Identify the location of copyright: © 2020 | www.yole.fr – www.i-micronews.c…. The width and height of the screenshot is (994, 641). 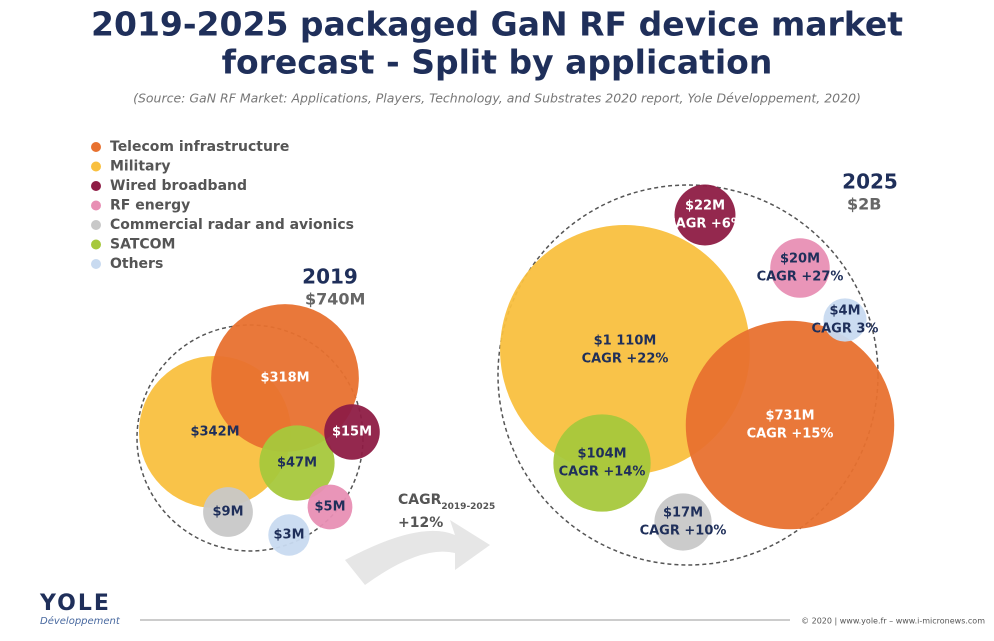
(893, 621).